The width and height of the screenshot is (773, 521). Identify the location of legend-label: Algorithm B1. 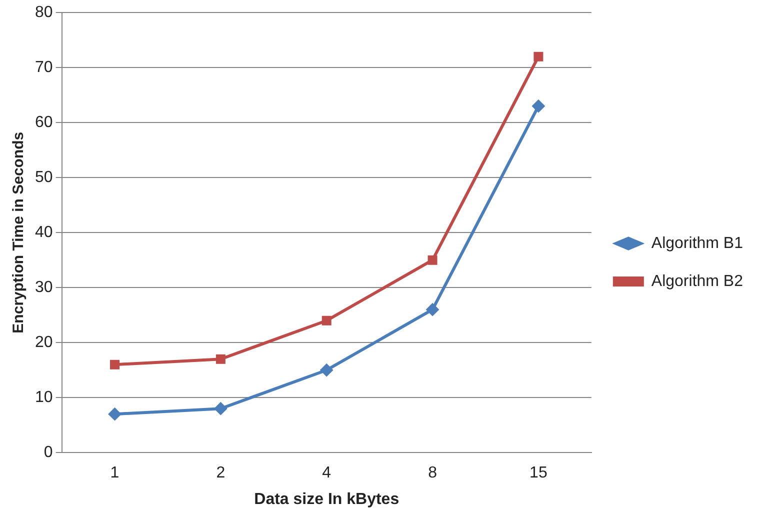
(697, 243).